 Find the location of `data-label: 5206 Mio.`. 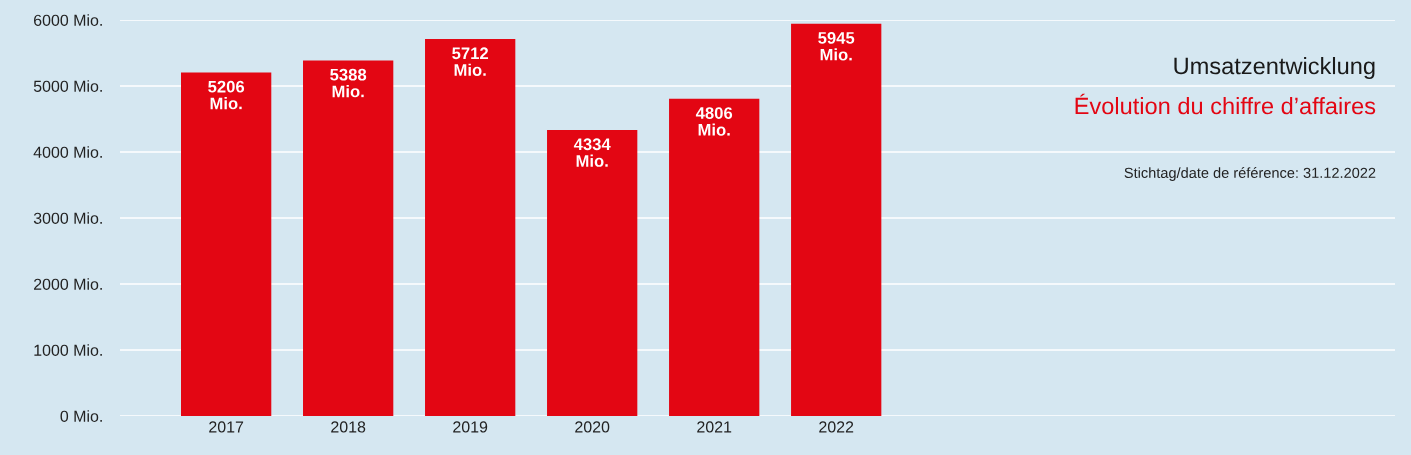

data-label: 5206 Mio. is located at coordinates (226, 95).